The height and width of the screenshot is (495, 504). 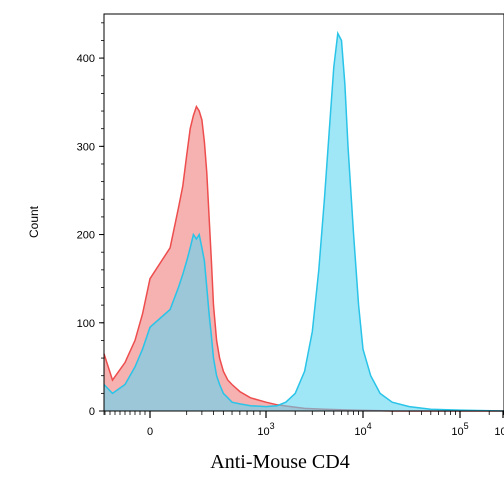 What do you see at coordinates (459, 429) in the screenshot?
I see `x-tick-label-100000: 10⁵` at bounding box center [459, 429].